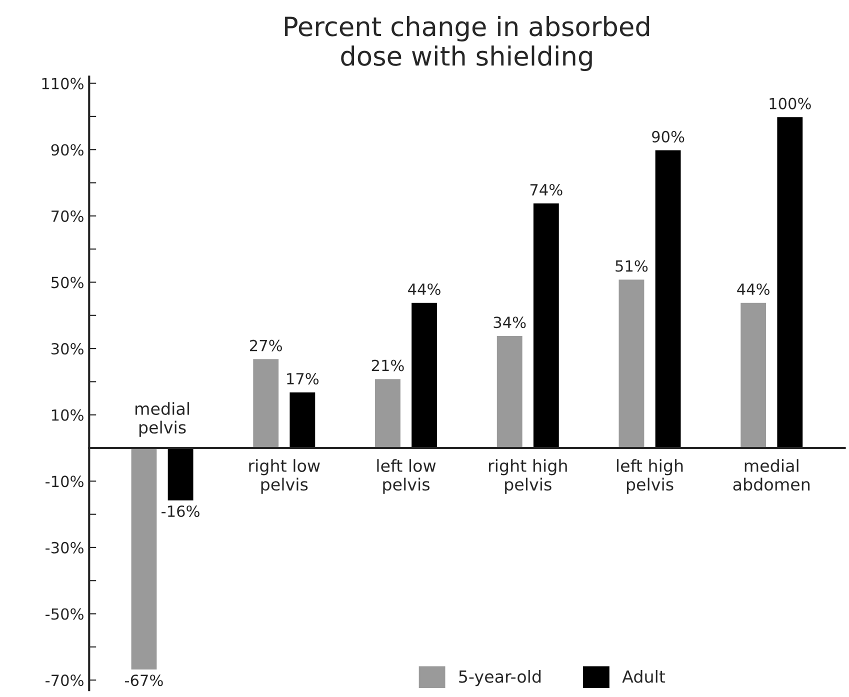  Describe the element at coordinates (68, 415) in the screenshot. I see `y-tick-label: 10%` at that location.